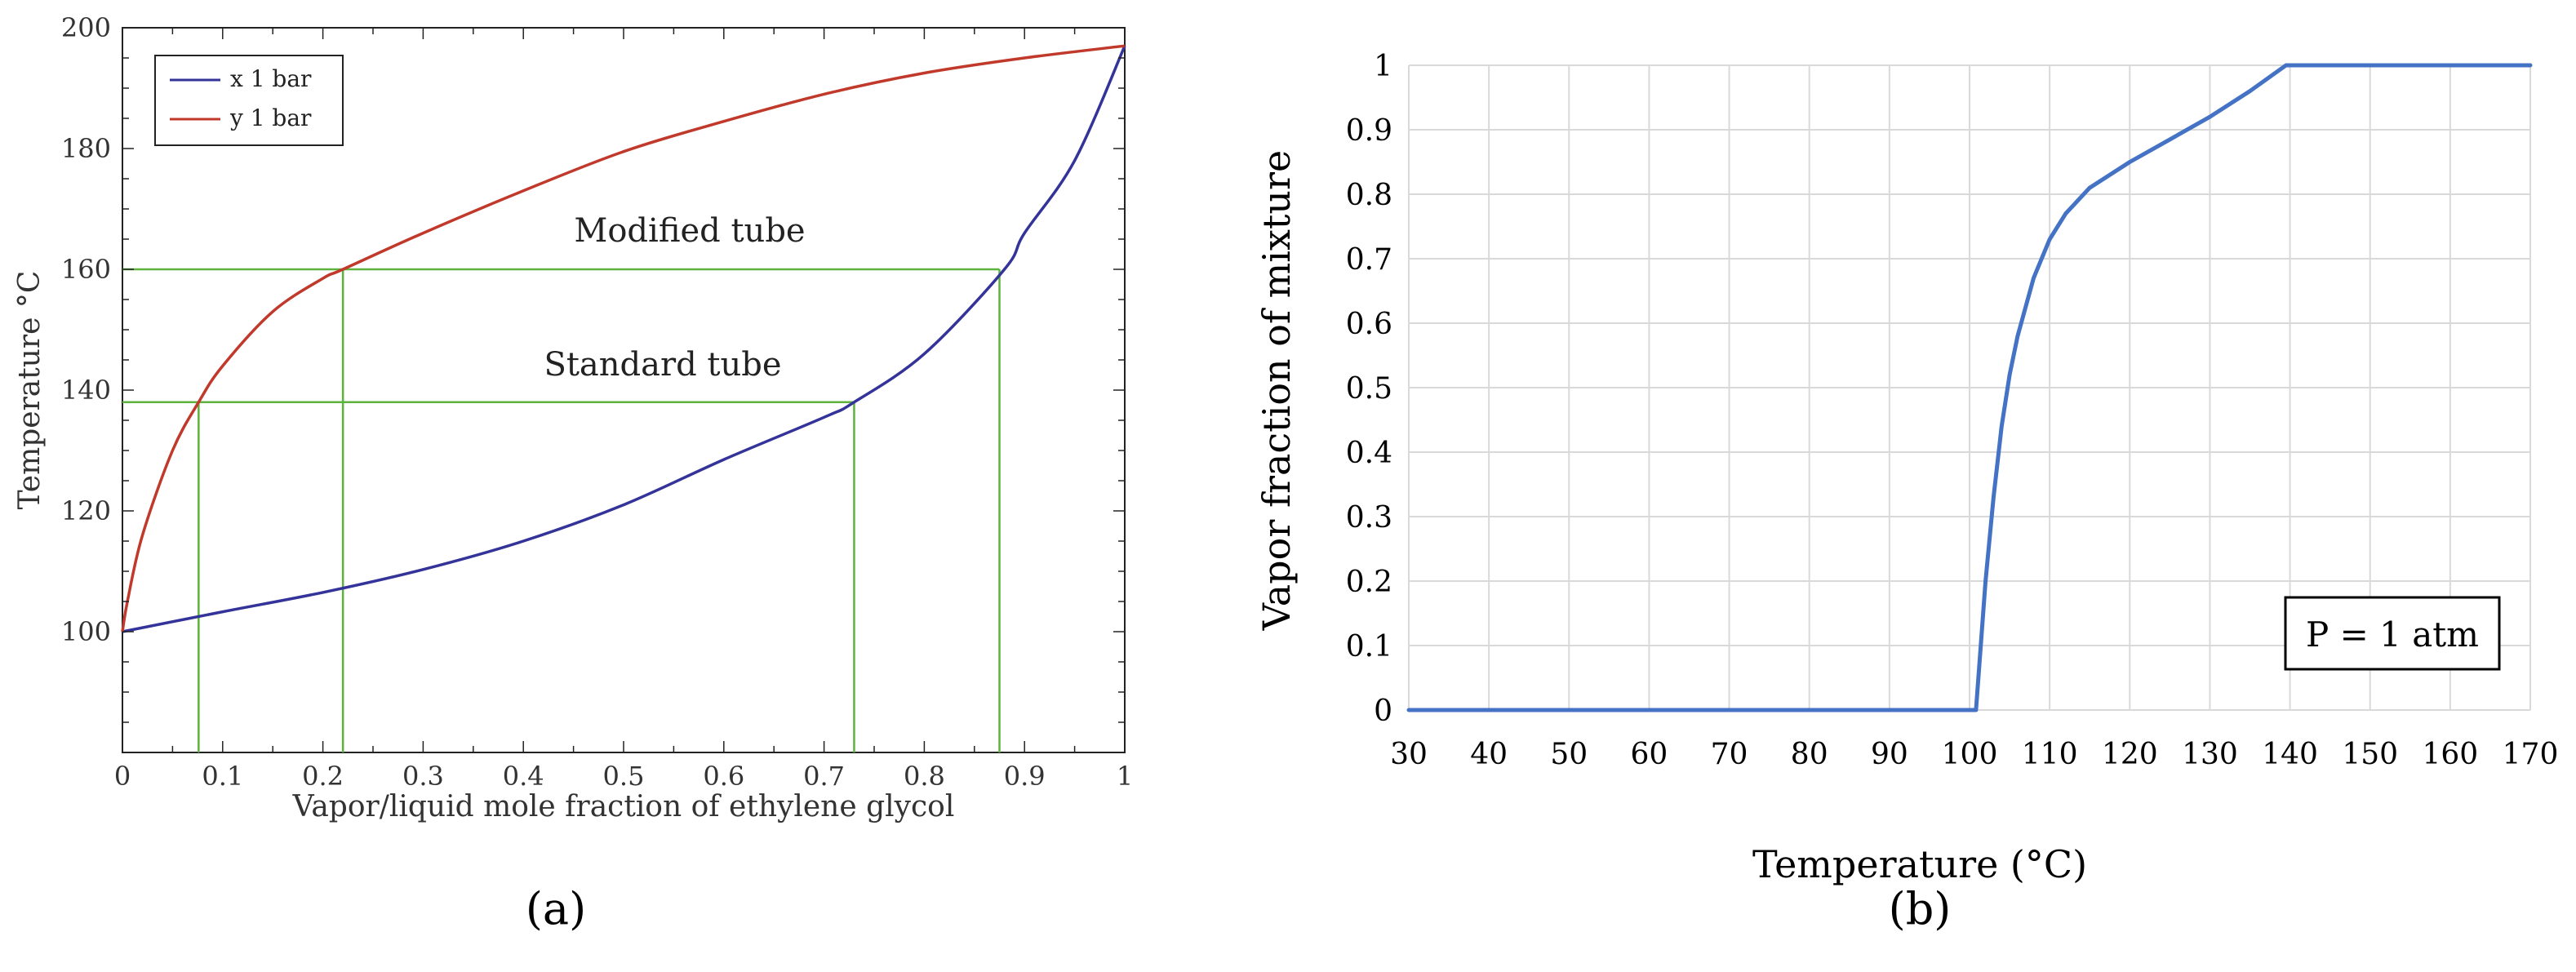  What do you see at coordinates (222, 776) in the screenshot?
I see `x-tick-label: 0.1` at bounding box center [222, 776].